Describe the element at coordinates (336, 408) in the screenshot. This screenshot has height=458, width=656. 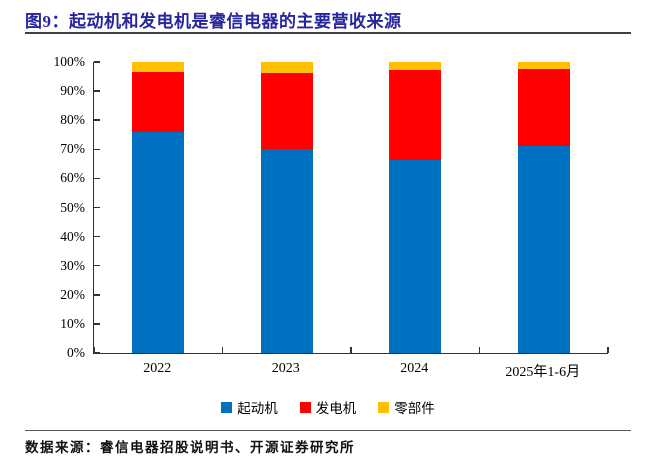
I see `legend-label: 发电机` at that location.